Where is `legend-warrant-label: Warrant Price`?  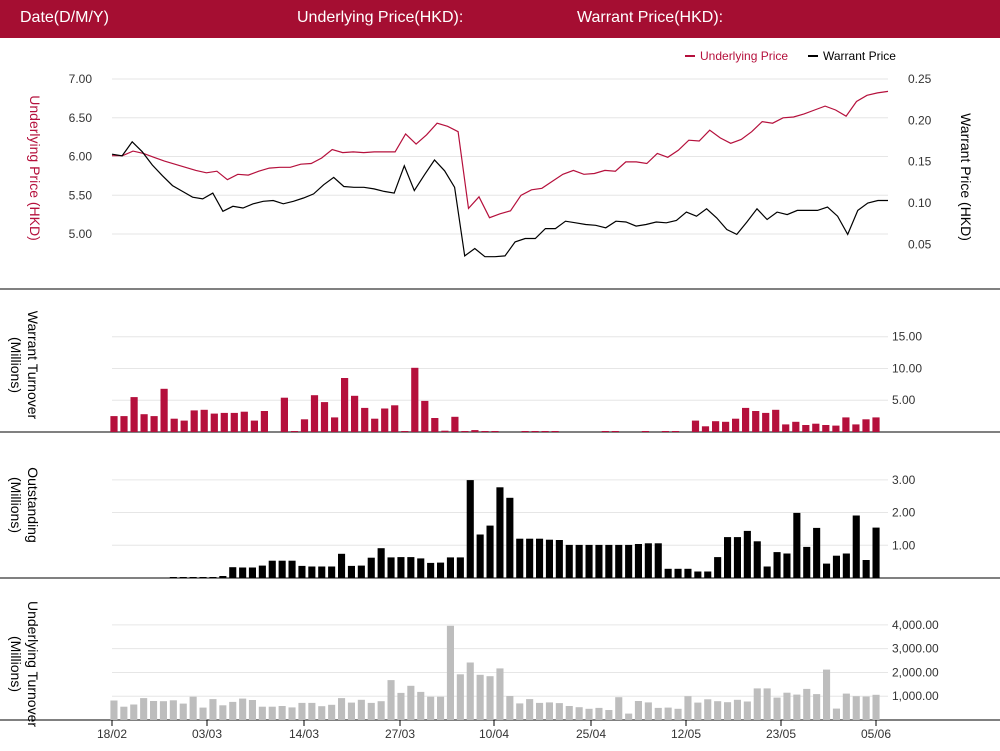 legend-warrant-label: Warrant Price is located at coordinates (859, 56).